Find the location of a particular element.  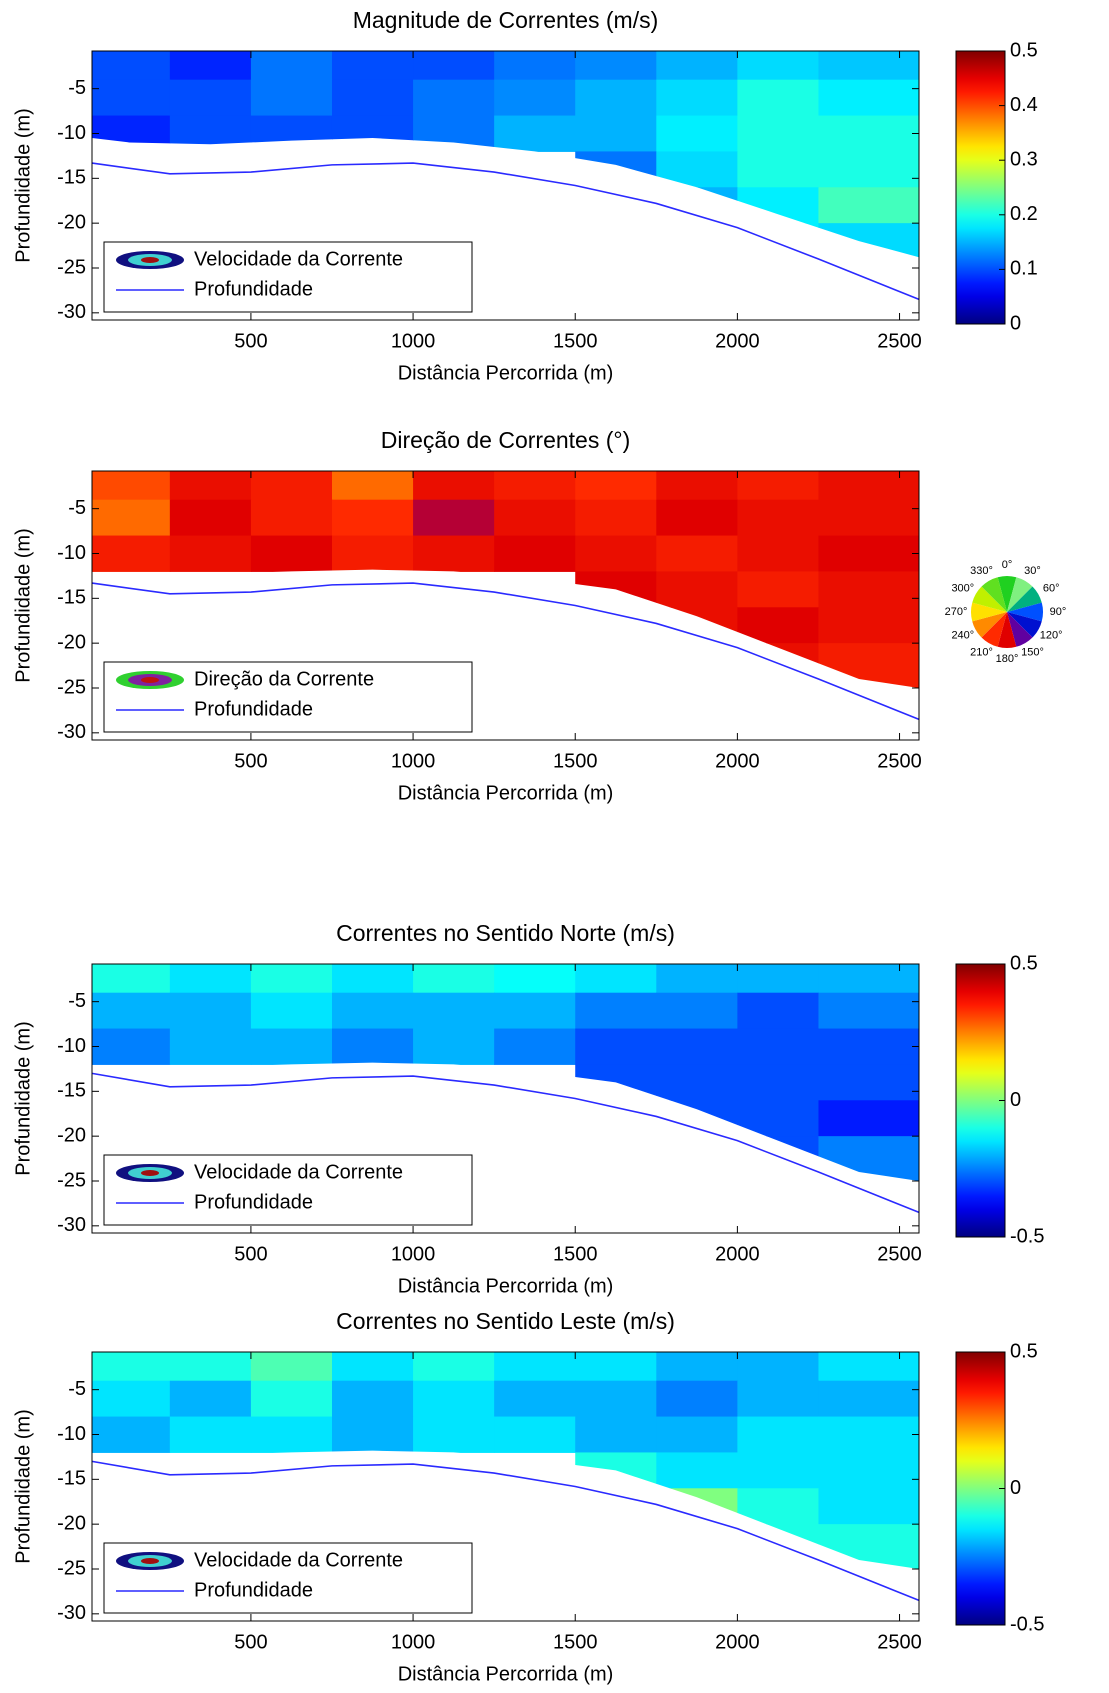

depth-line is located at coordinates (505, 1143).